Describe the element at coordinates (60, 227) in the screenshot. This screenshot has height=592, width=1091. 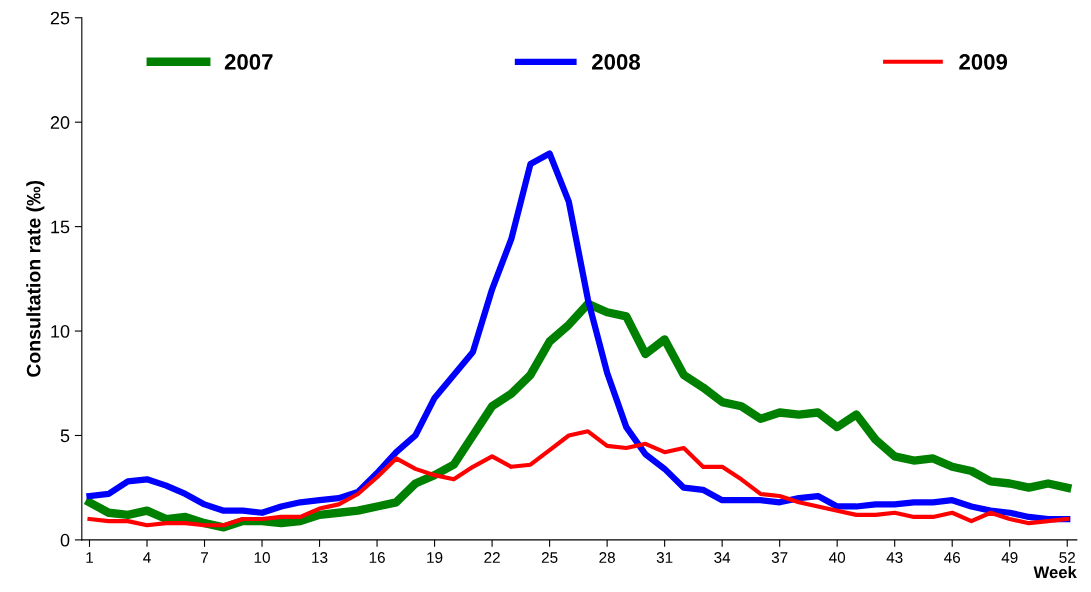
I see `y-tick-label: 15` at that location.